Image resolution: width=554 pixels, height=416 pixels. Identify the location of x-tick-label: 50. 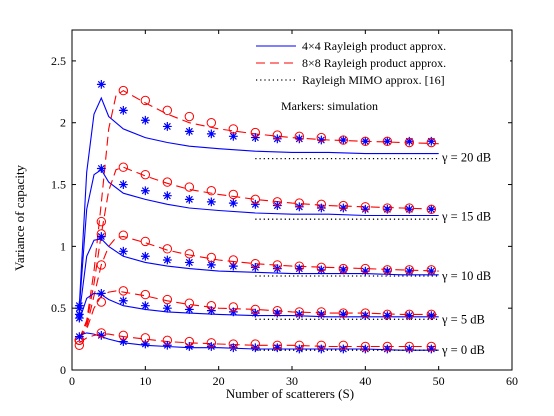
(439, 381).